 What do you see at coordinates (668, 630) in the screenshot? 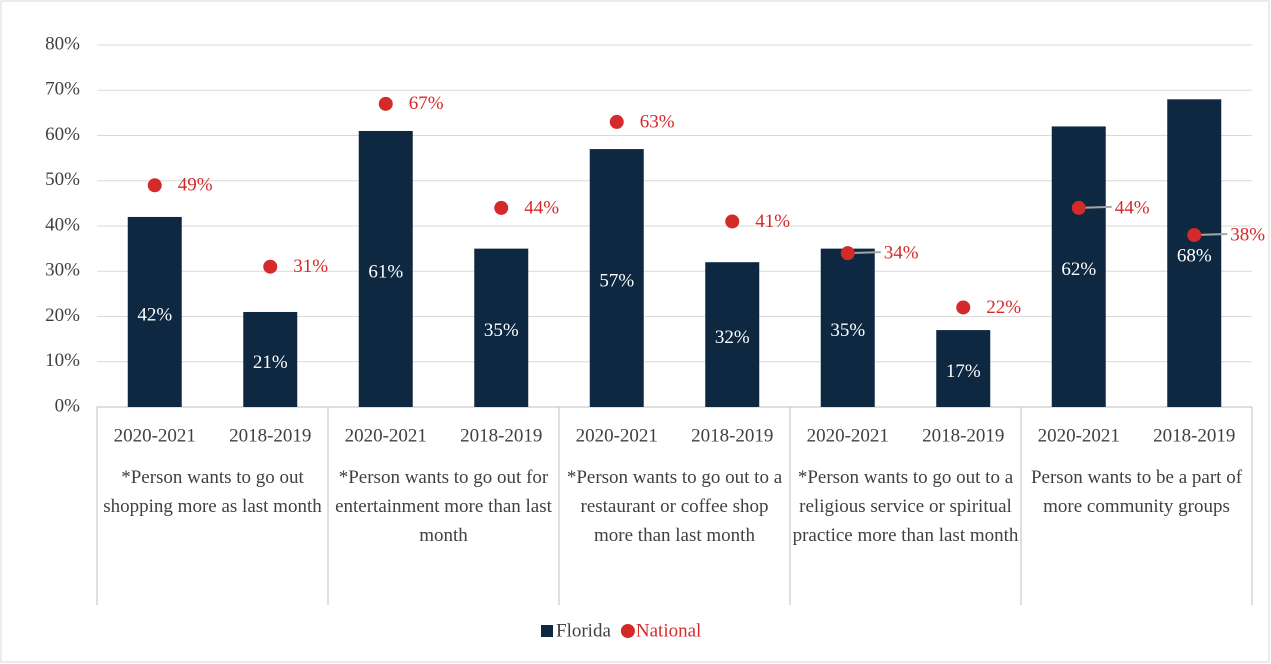
I see `legend-label: National` at bounding box center [668, 630].